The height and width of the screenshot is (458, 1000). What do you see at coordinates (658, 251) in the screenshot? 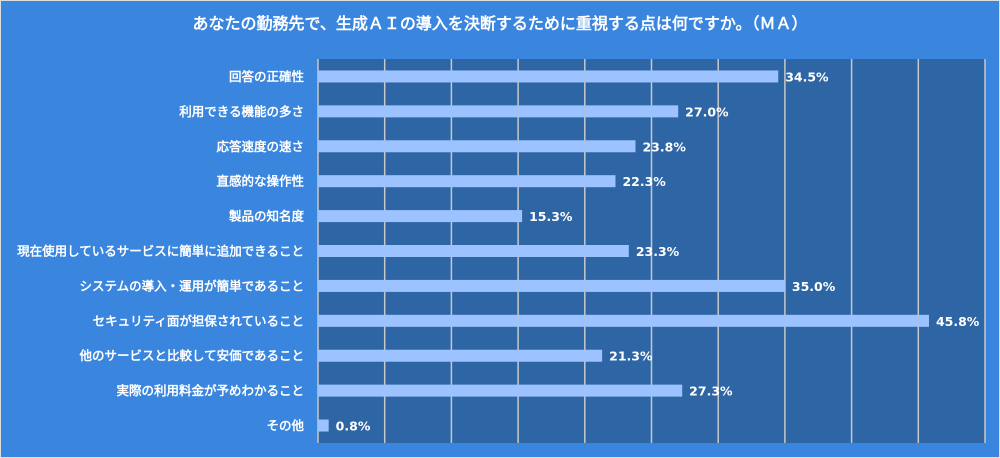
I see `data-label: 23.3%` at bounding box center [658, 251].